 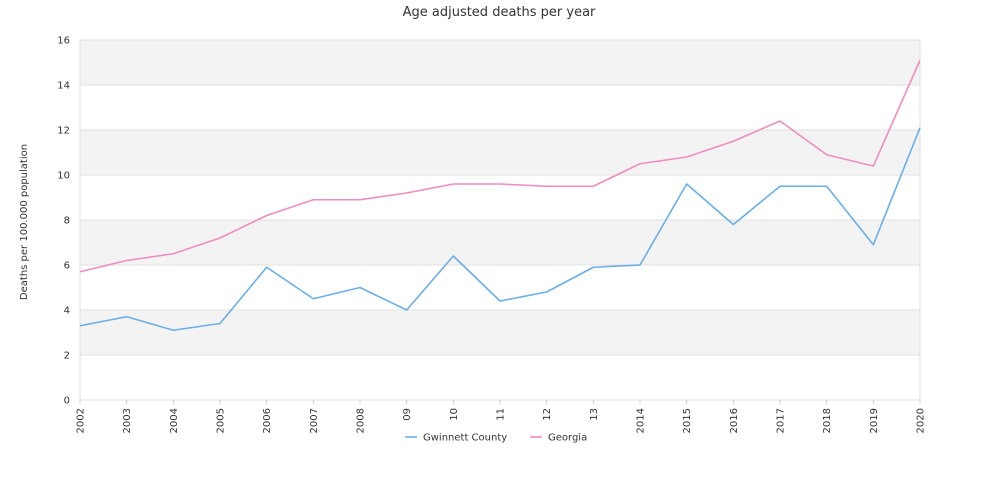 I want to click on y-tick-label: 10, so click(x=63, y=176).